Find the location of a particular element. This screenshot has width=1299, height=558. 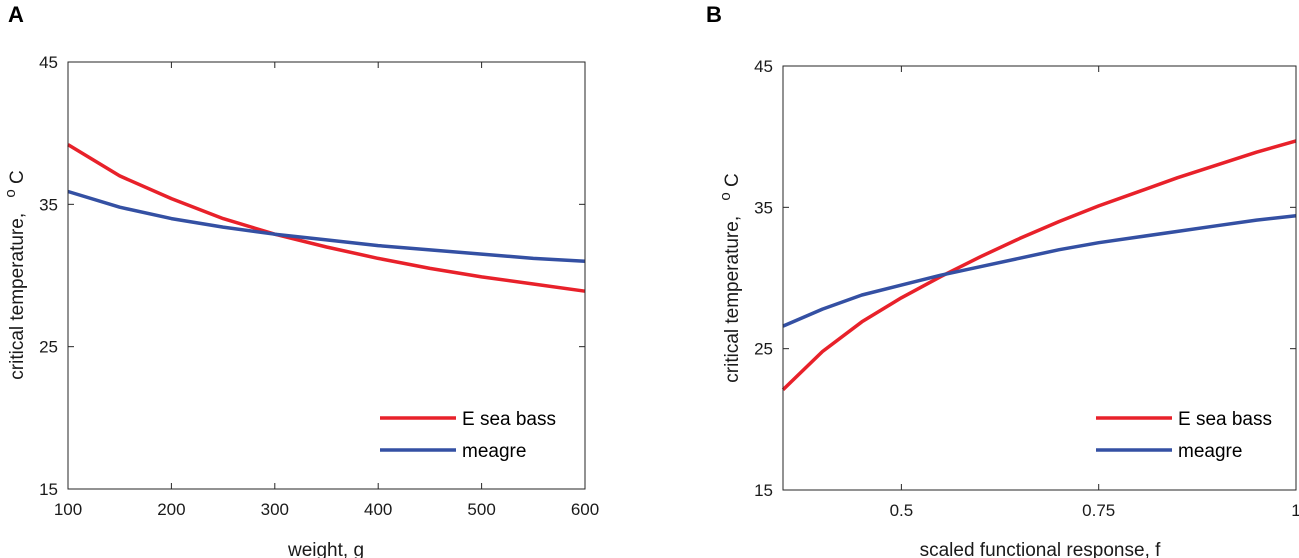

series-line-a-e-sea-bass is located at coordinates (326, 218).